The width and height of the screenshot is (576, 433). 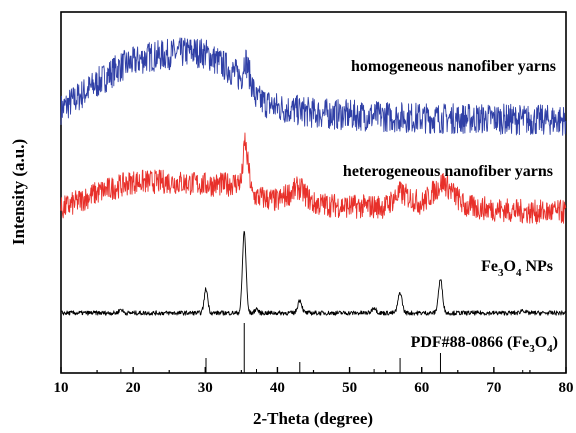 What do you see at coordinates (205, 388) in the screenshot?
I see `x-tick-label-30: 30` at bounding box center [205, 388].